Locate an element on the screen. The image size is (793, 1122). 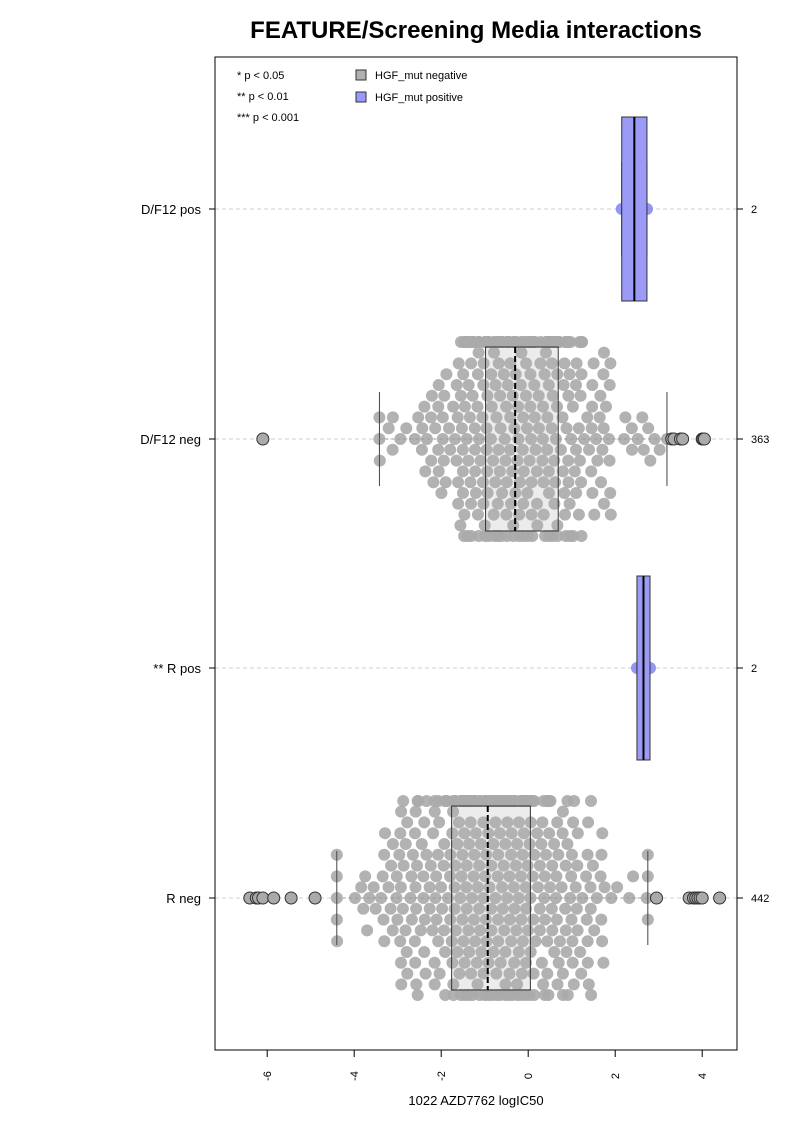
count-label-2: 2 is located at coordinates (754, 669).